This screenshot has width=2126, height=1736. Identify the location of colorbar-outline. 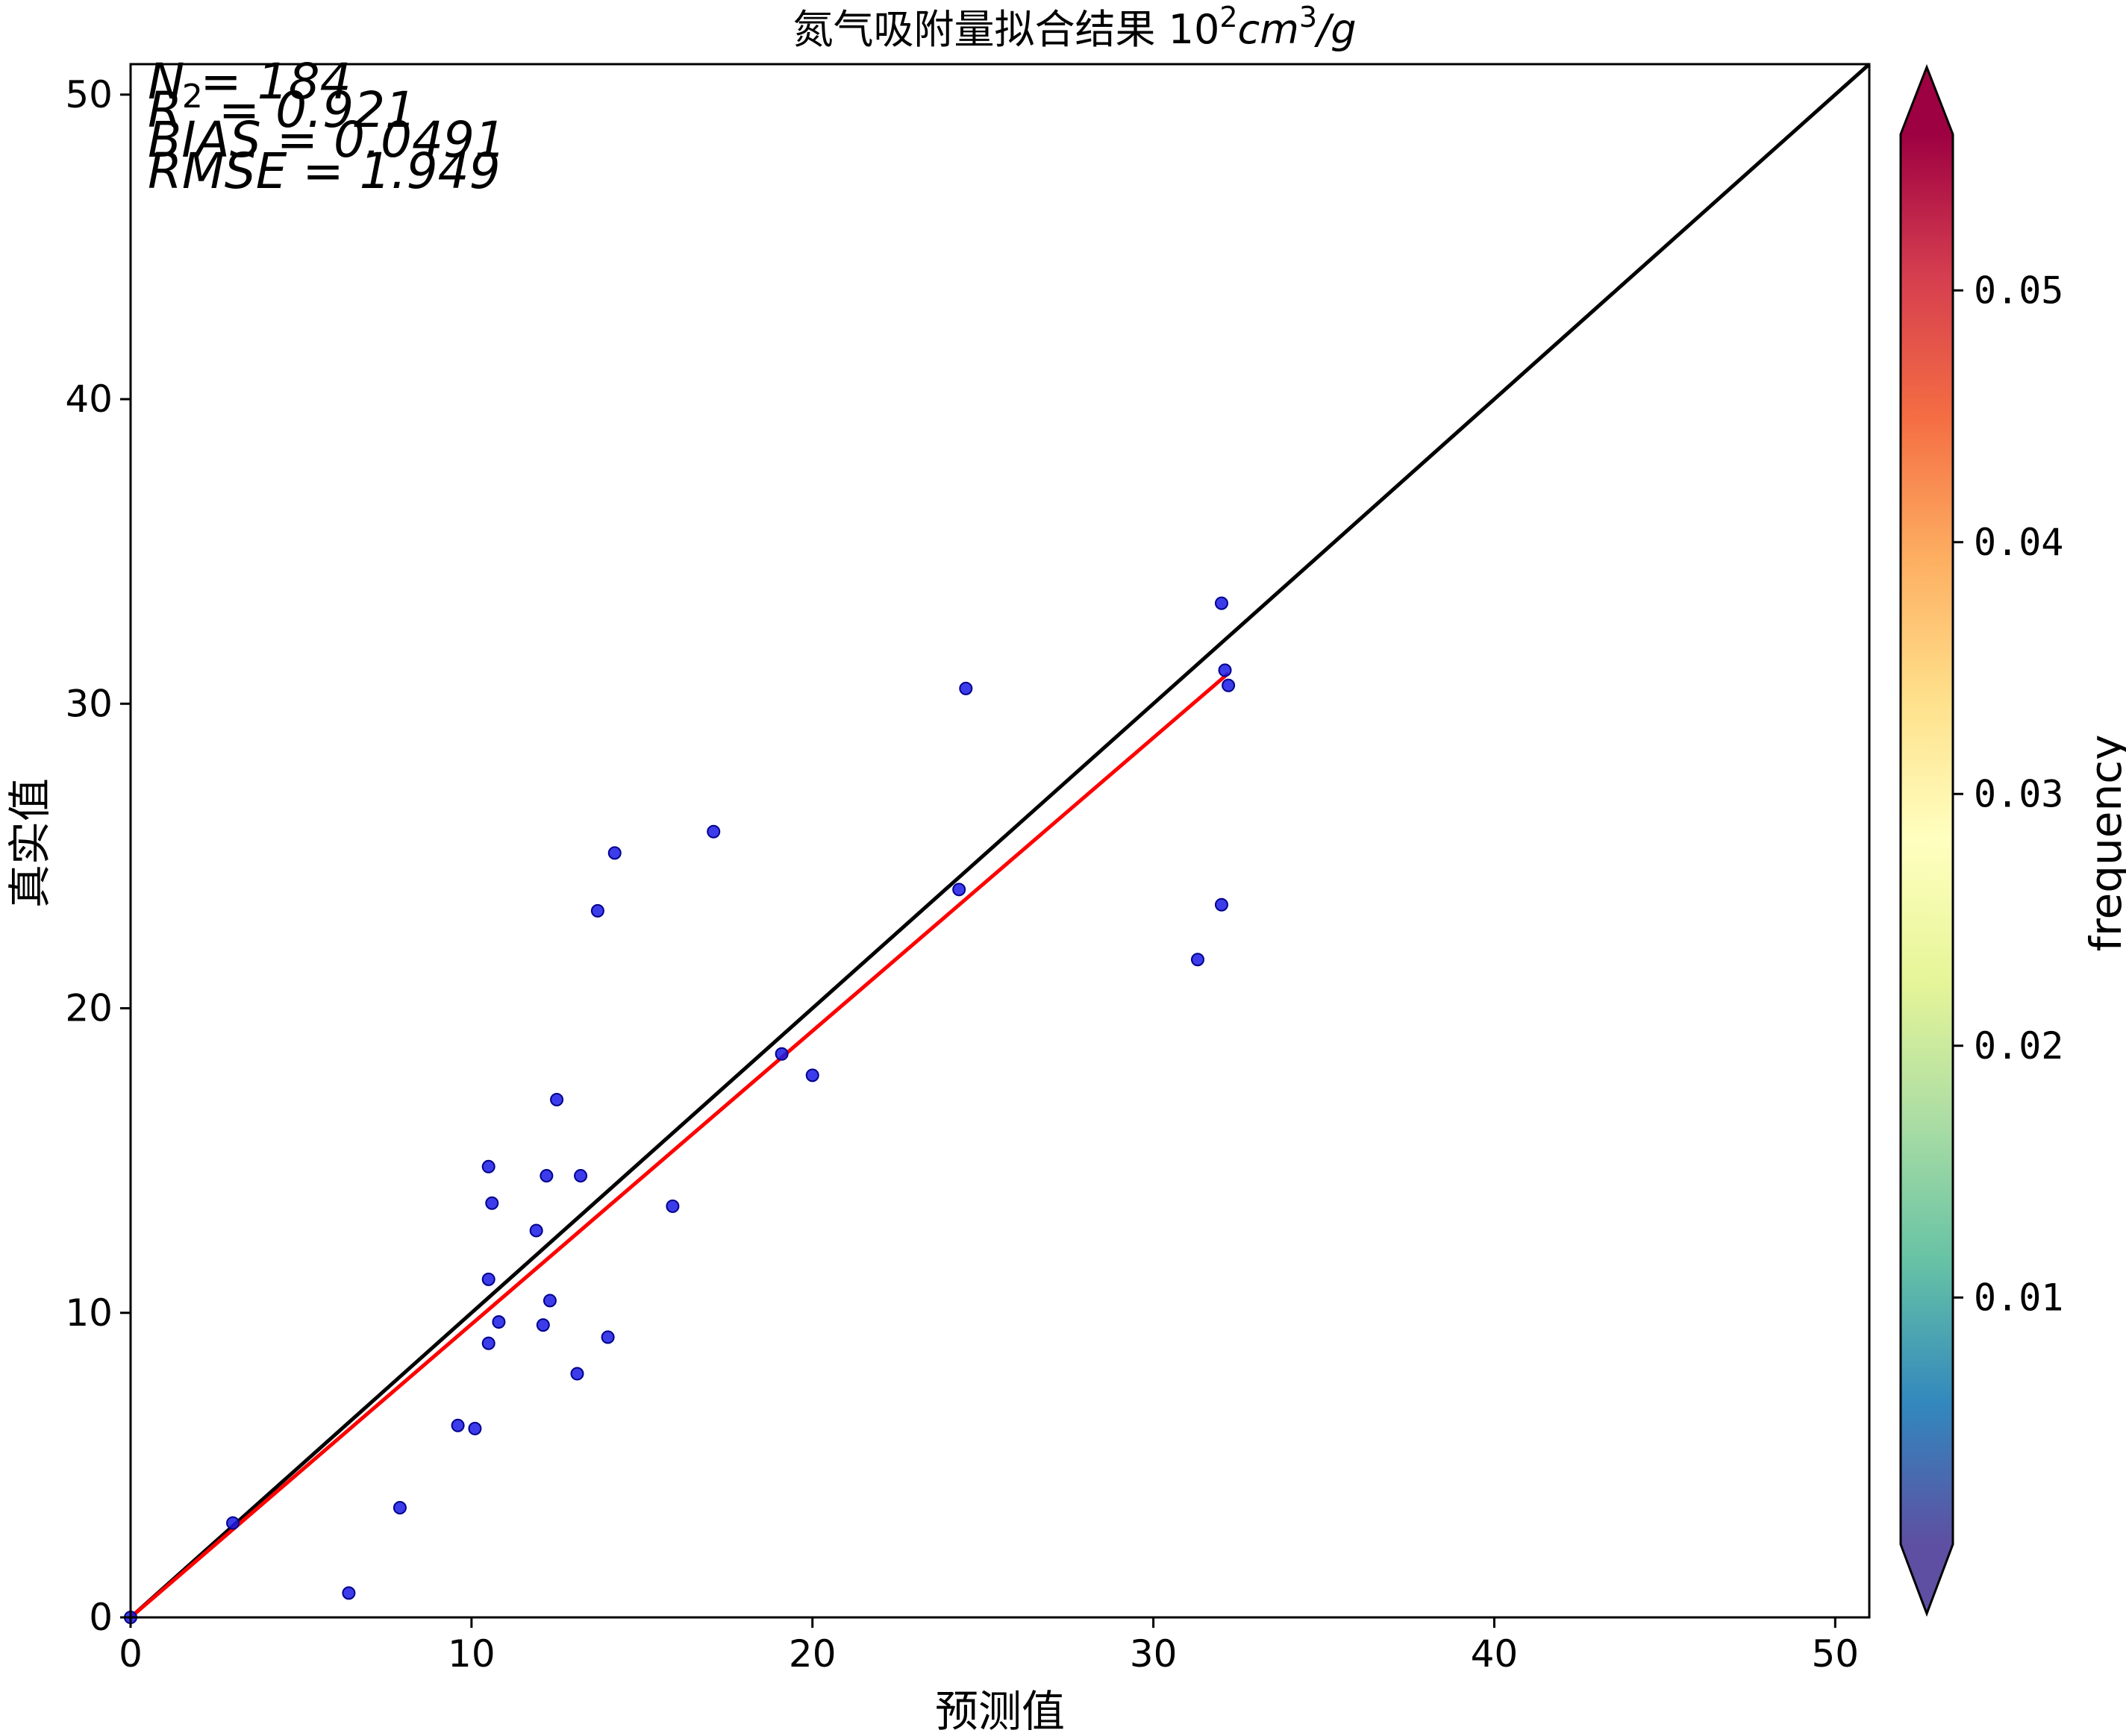
(1926, 840).